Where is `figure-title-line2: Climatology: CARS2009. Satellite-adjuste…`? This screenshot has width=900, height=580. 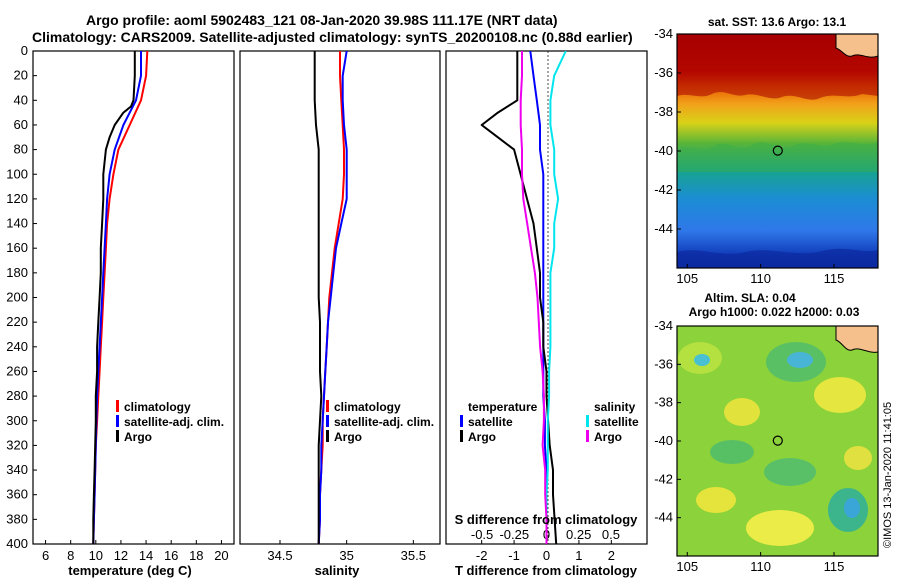
figure-title-line2: Climatology: CARS2009. Satellite-adjuste… is located at coordinates (332, 37).